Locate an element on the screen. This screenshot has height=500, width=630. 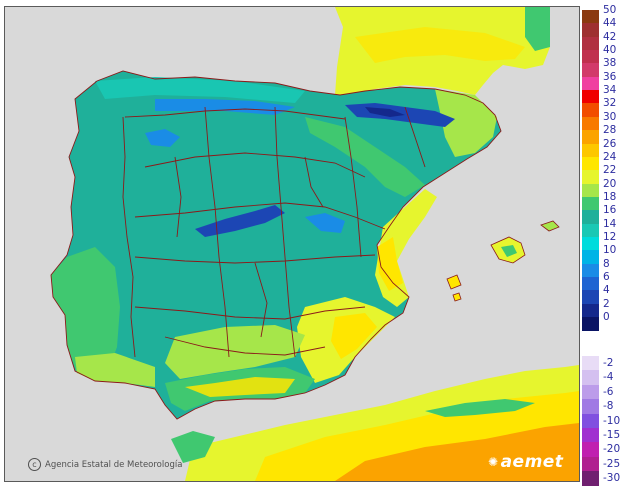
legend-label: -25 is located at coordinates (612, 463).